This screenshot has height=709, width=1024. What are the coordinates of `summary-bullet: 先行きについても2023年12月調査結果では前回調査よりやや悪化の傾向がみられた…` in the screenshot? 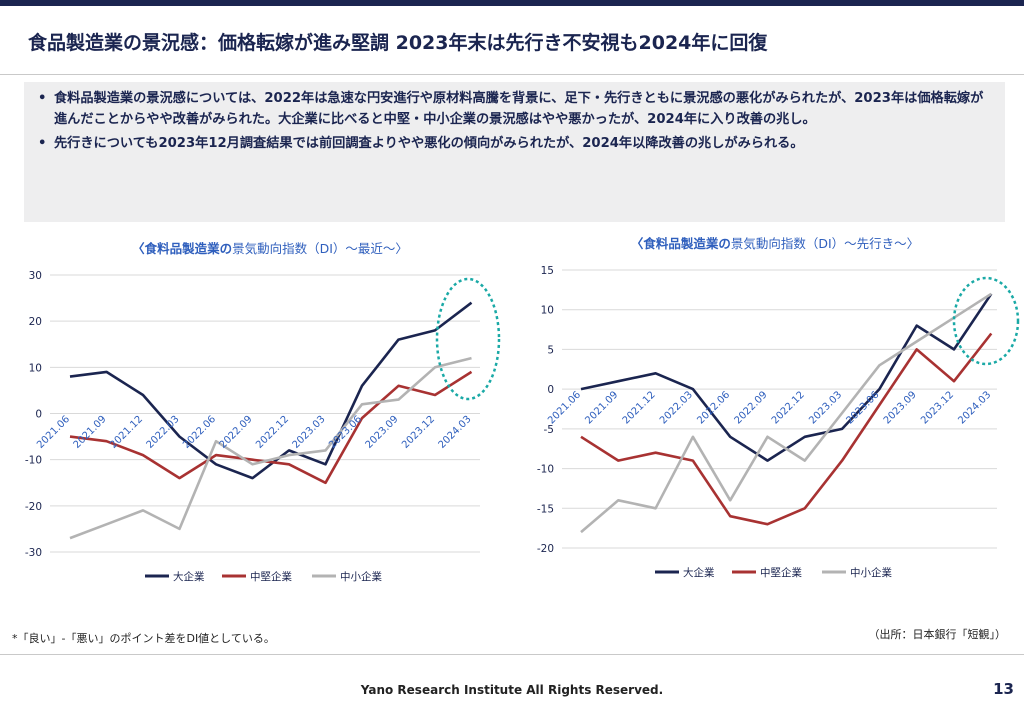 It's located at (514, 143).